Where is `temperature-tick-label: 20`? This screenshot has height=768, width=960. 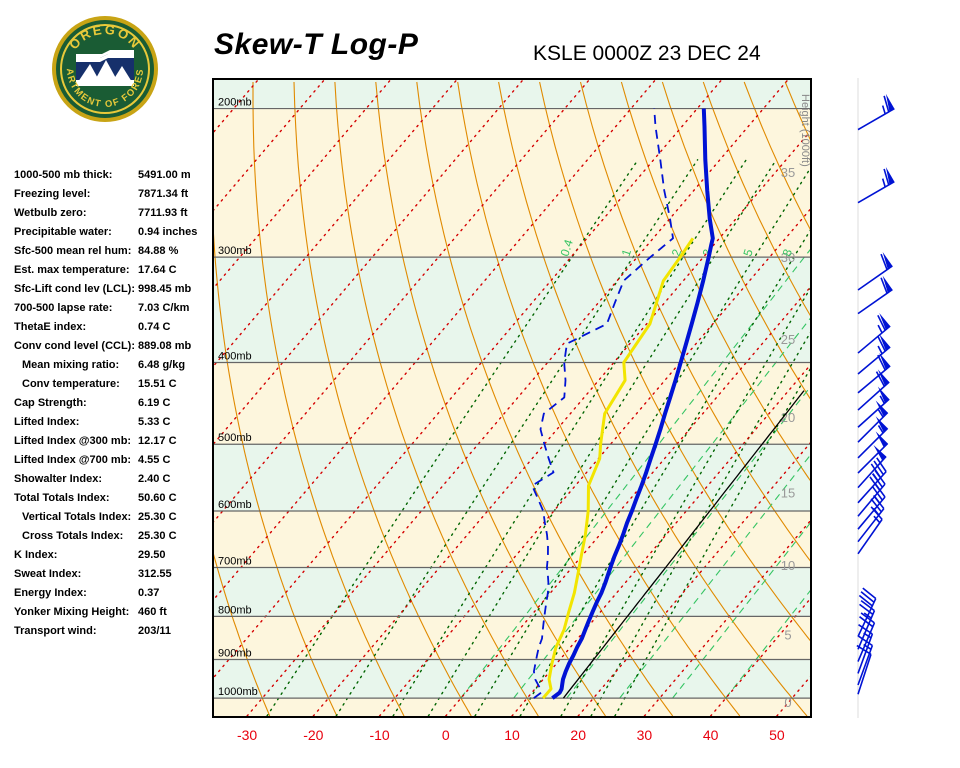
temperature-tick-label: 20 is located at coordinates (578, 735).